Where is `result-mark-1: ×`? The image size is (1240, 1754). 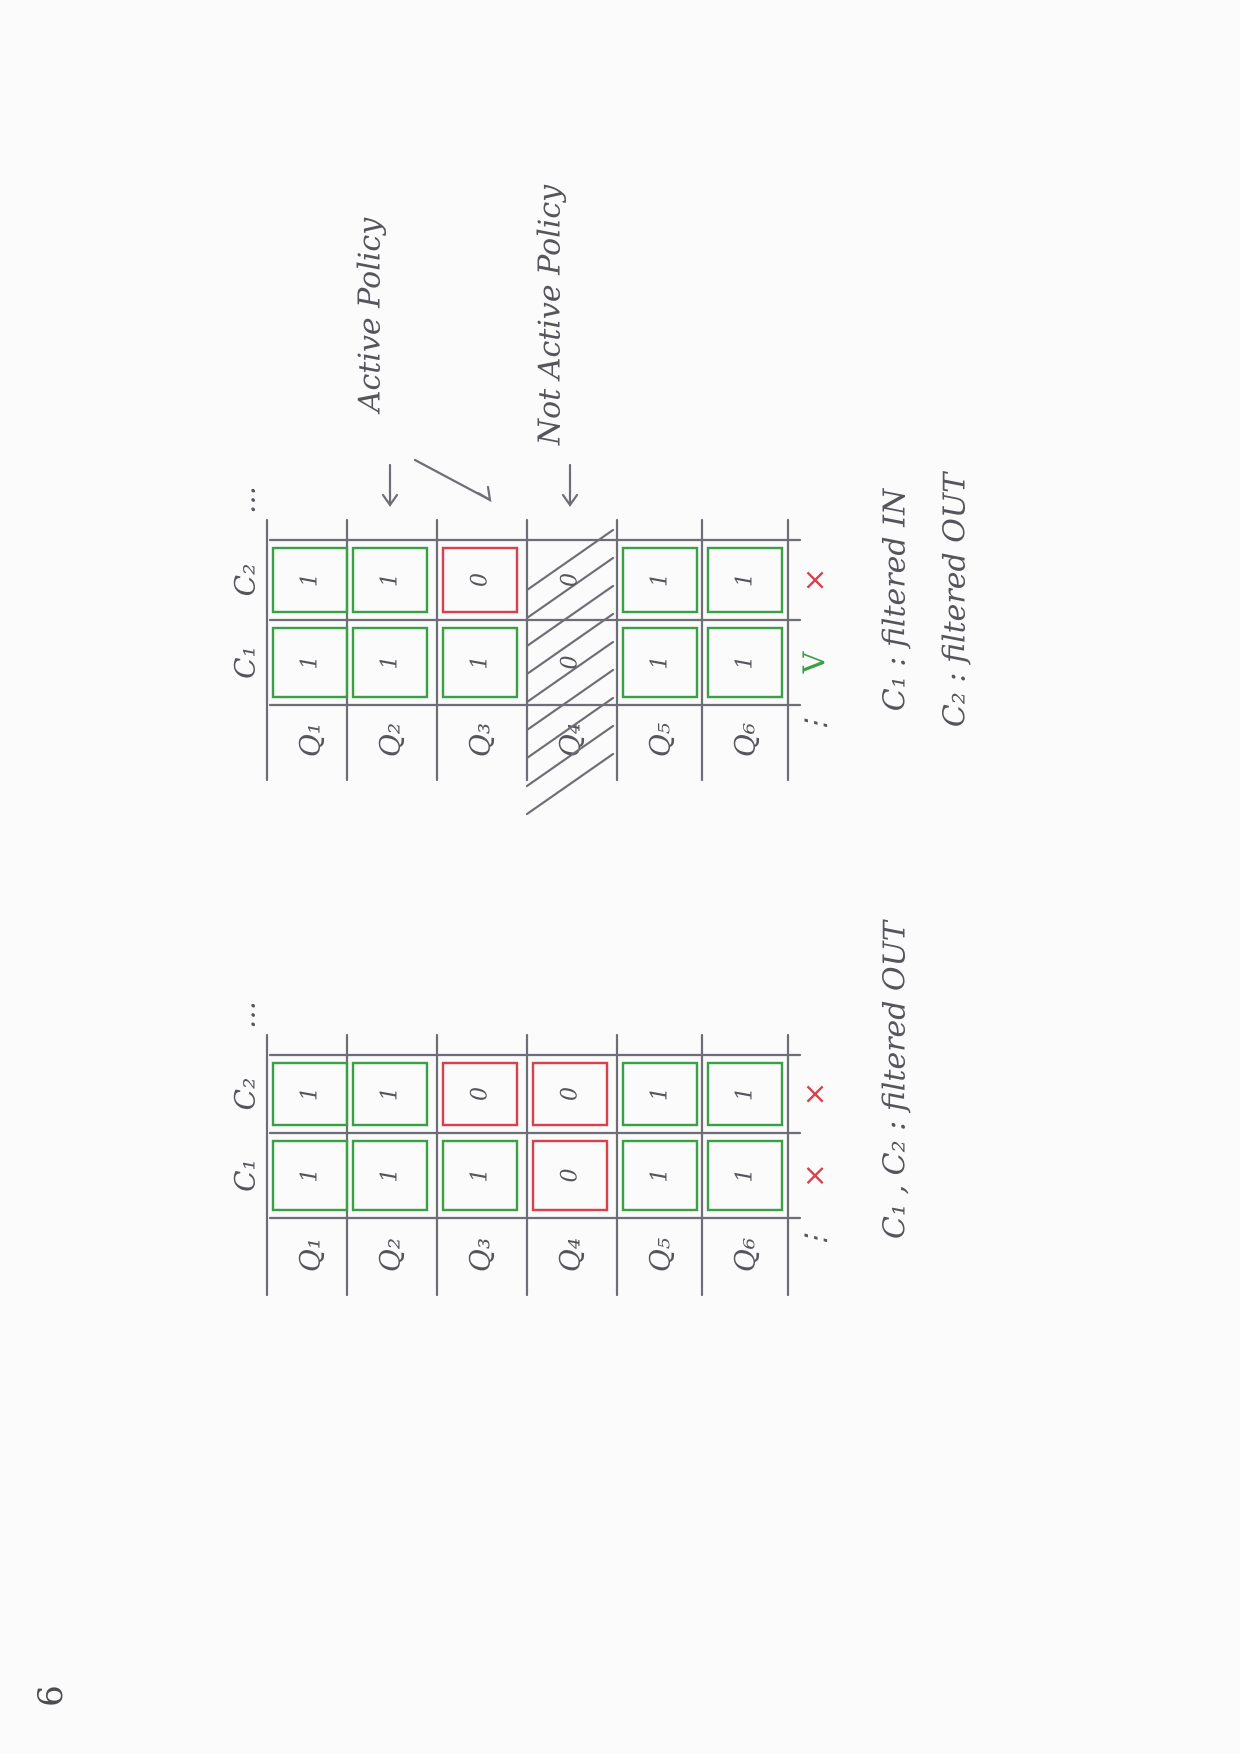 result-mark-1: × is located at coordinates (815, 1175).